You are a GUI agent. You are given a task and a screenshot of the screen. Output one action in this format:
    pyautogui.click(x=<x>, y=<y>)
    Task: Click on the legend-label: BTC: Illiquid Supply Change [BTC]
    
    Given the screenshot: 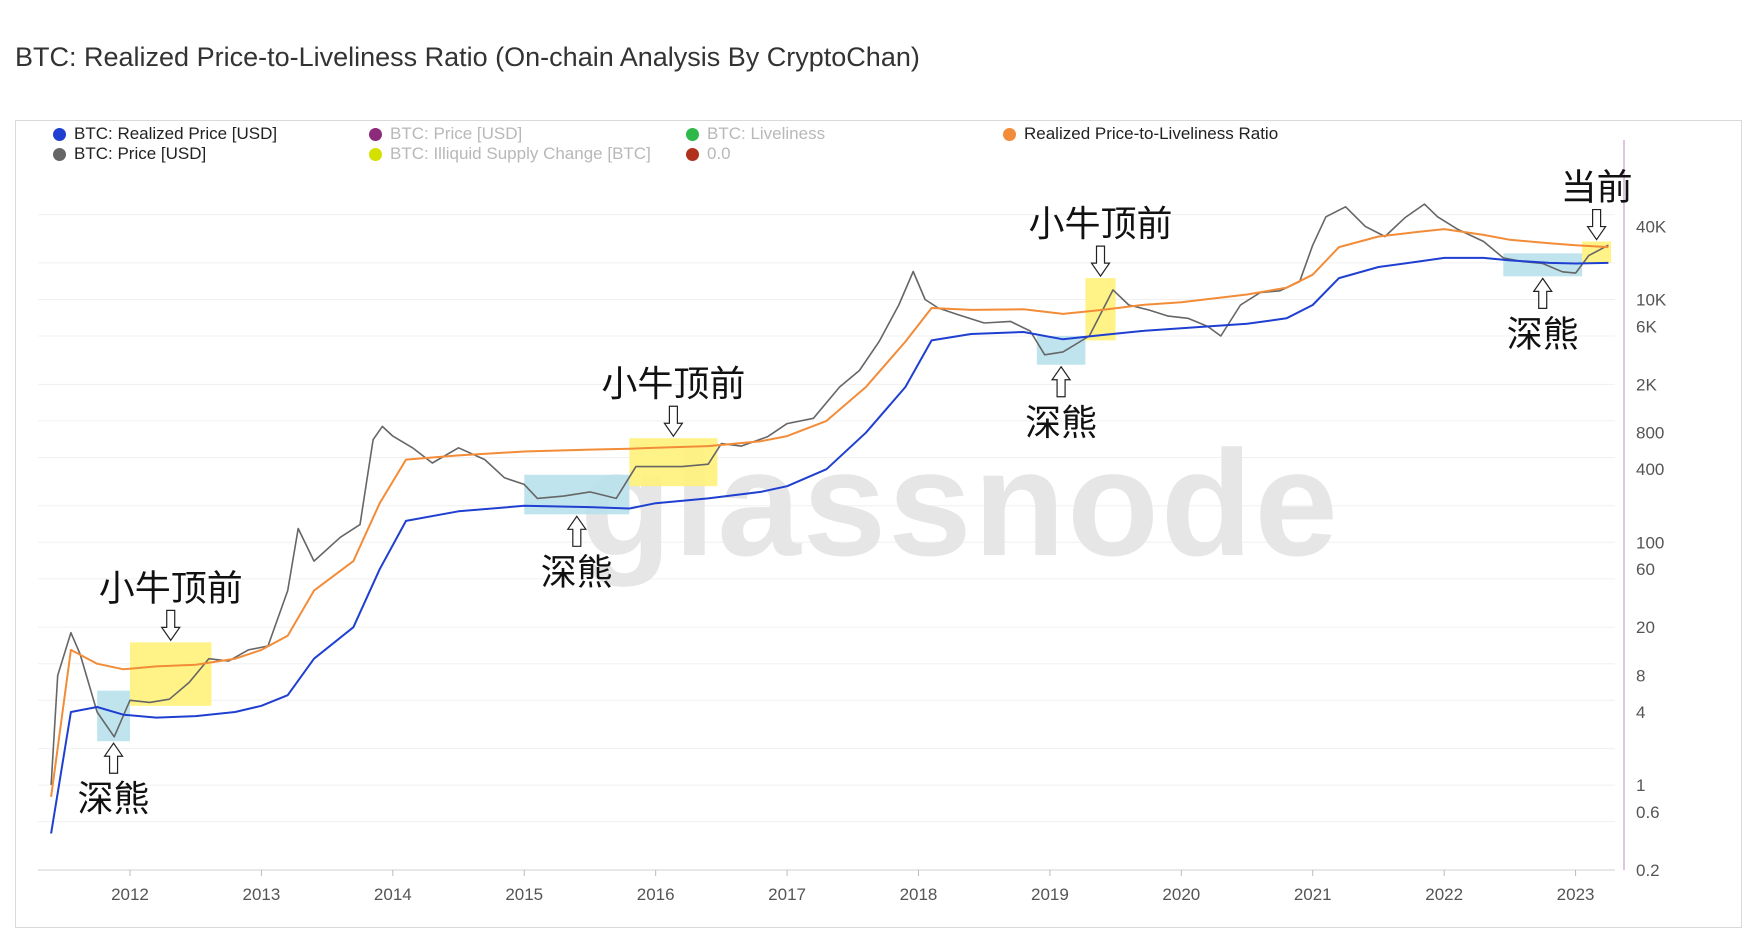 What is the action you would take?
    pyautogui.click(x=520, y=153)
    